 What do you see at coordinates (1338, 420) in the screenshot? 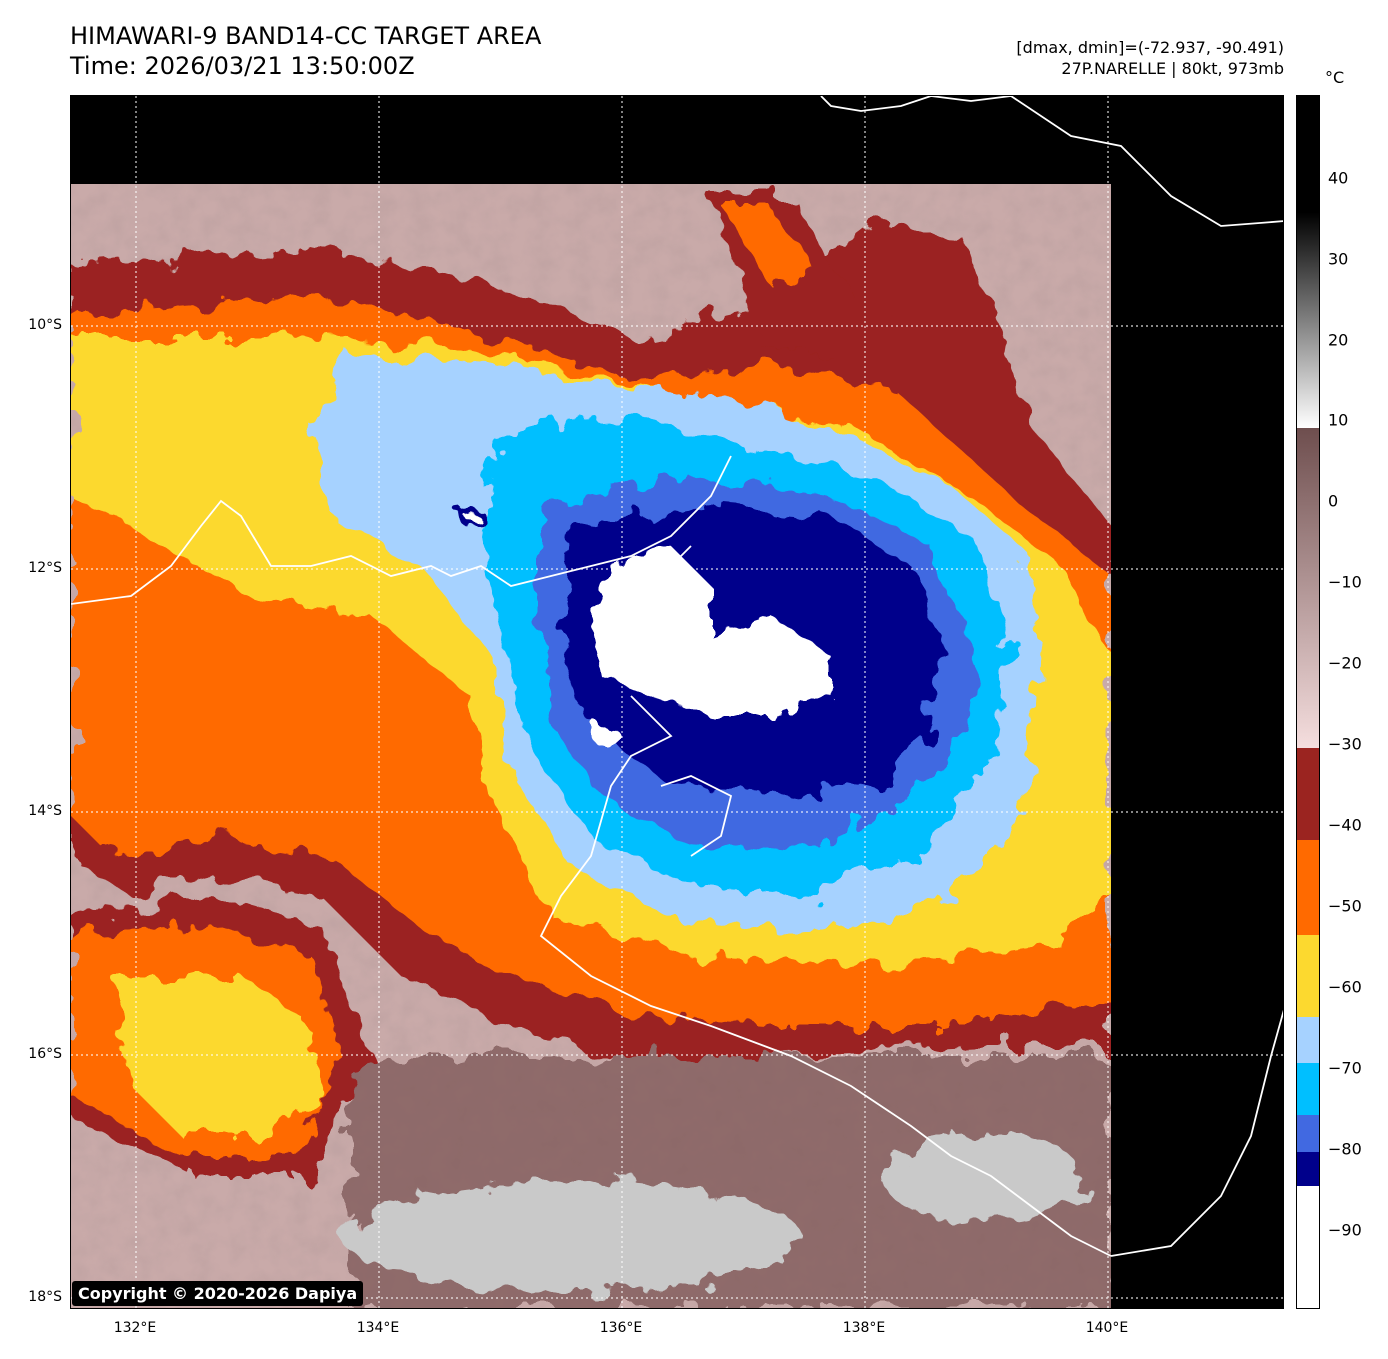
I see `colorbar-tick: 10` at bounding box center [1338, 420].